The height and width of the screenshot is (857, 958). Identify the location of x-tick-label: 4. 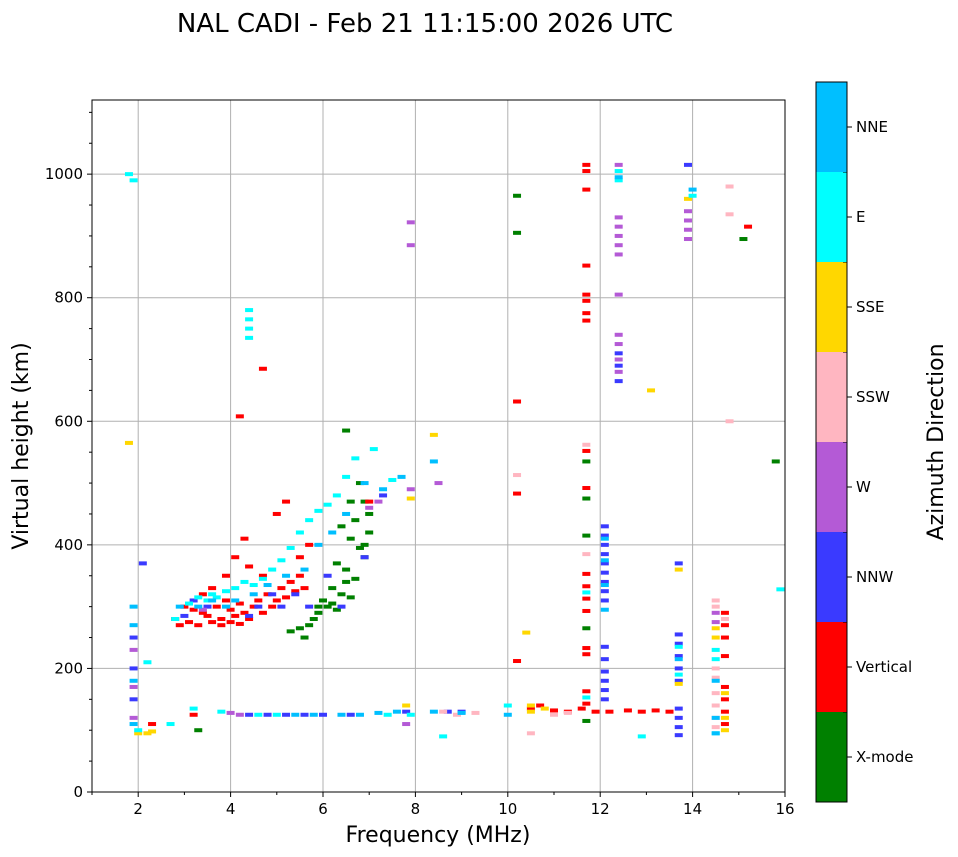
(231, 809).